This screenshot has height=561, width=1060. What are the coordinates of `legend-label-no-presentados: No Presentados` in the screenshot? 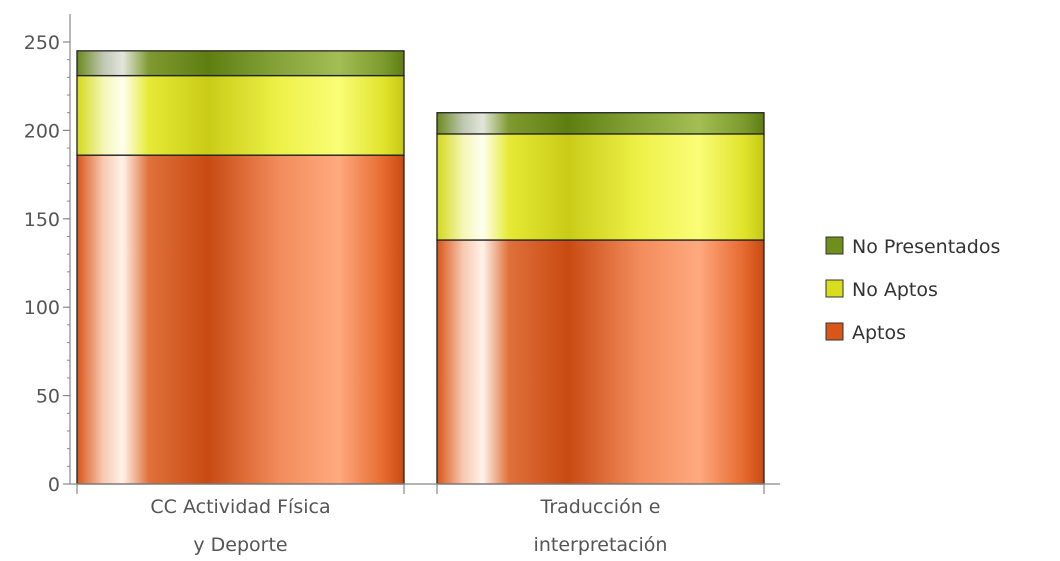 It's located at (926, 247).